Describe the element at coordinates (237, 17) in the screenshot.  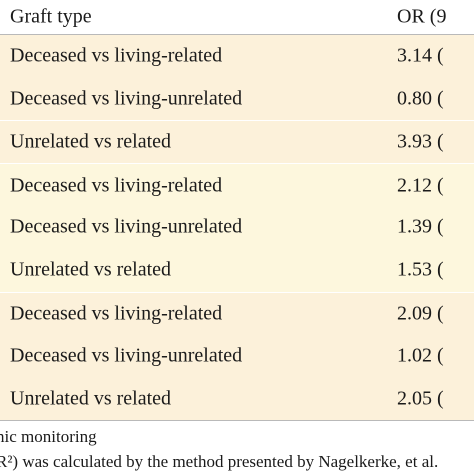
I see `header-row: Graft type OR (9` at that location.